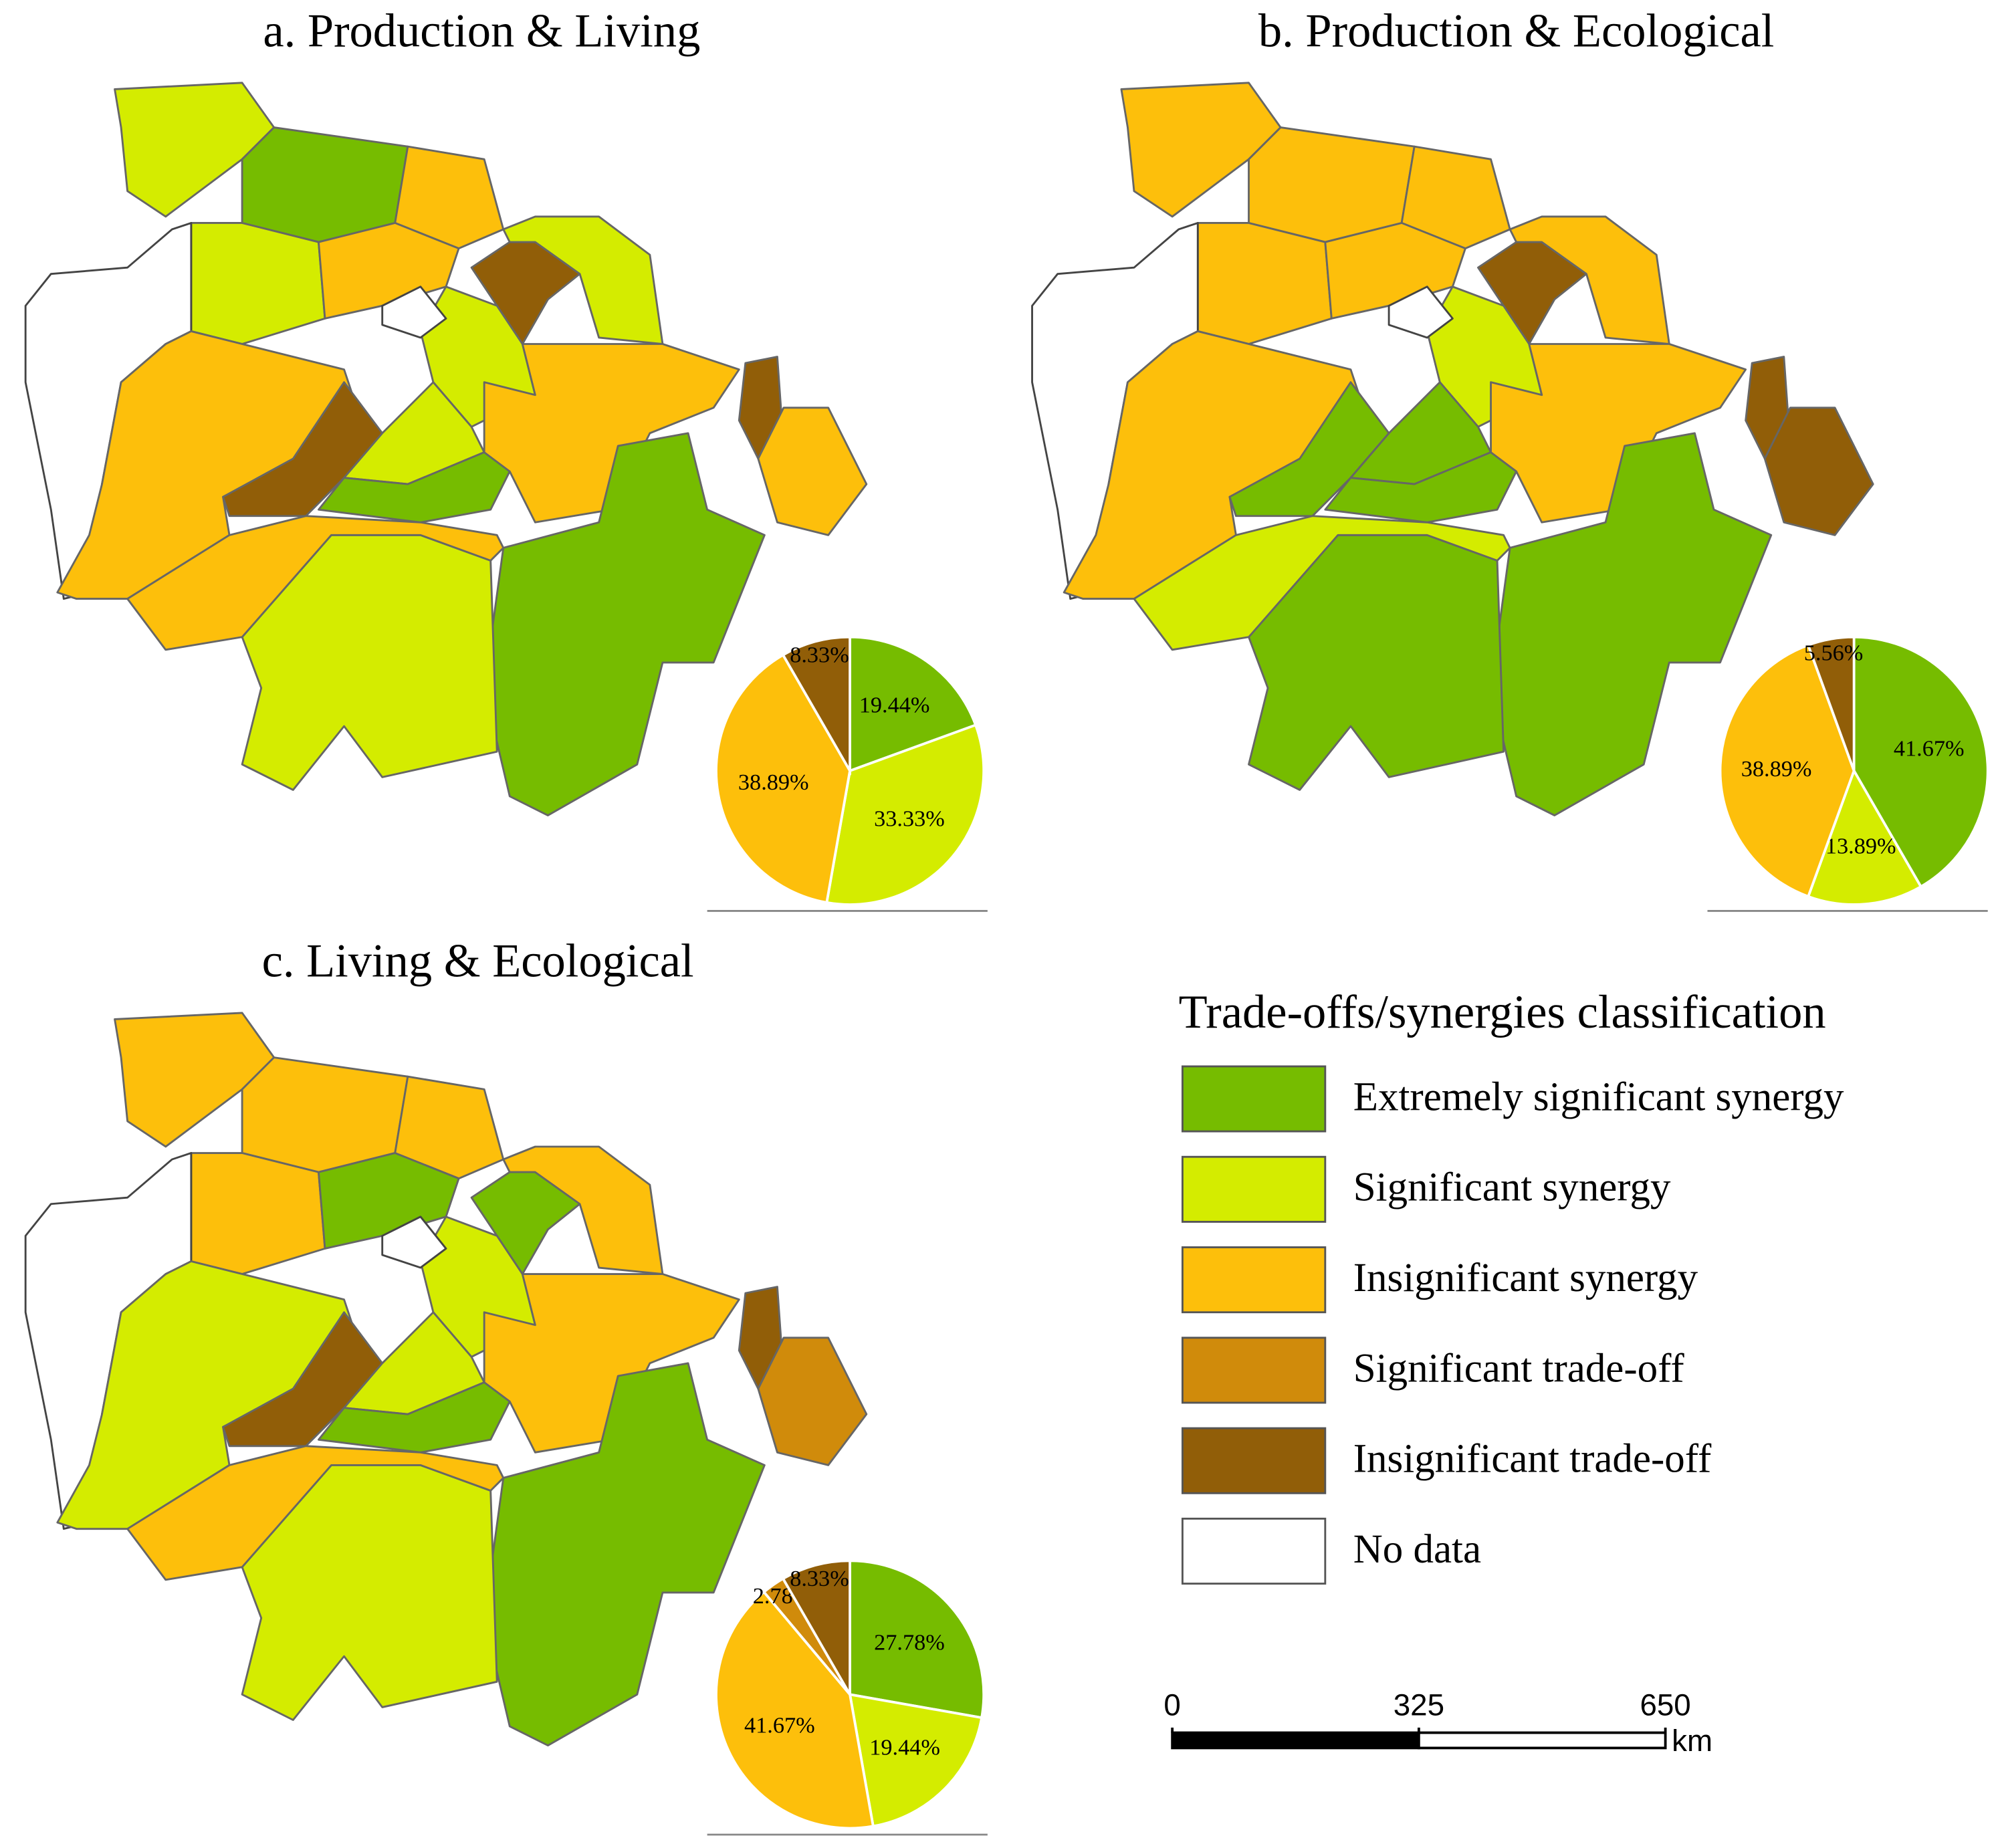 This screenshot has width=1998, height=1848. Describe the element at coordinates (1171, 1705) in the screenshot. I see `scale-tick-label: 0` at that location.